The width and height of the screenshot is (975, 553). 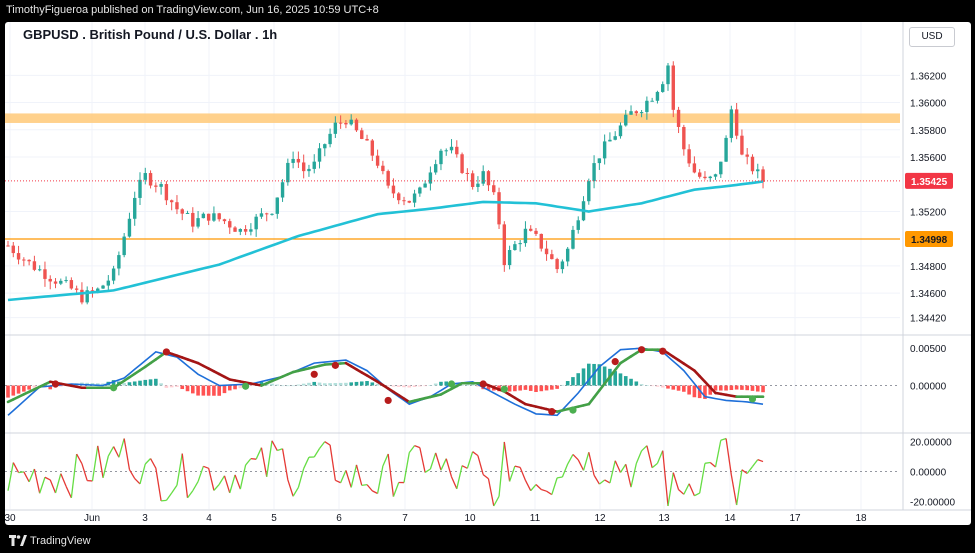 What do you see at coordinates (664, 518) in the screenshot?
I see `time-tick-label-10: 13` at bounding box center [664, 518].